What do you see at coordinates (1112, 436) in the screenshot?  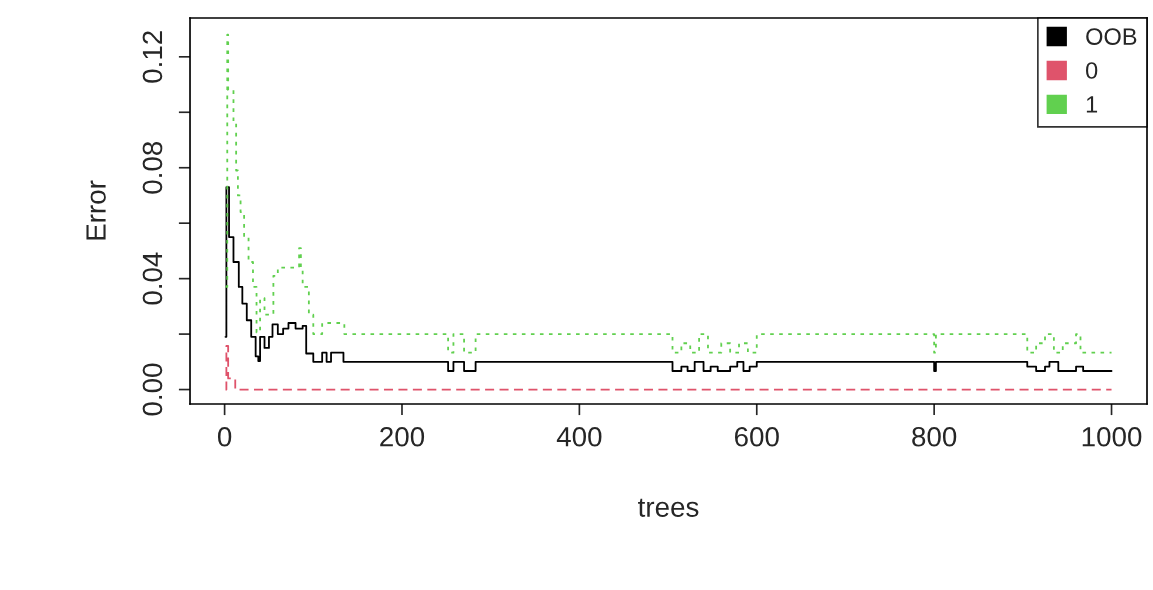 I see `x-tick-label: 1000` at bounding box center [1112, 436].